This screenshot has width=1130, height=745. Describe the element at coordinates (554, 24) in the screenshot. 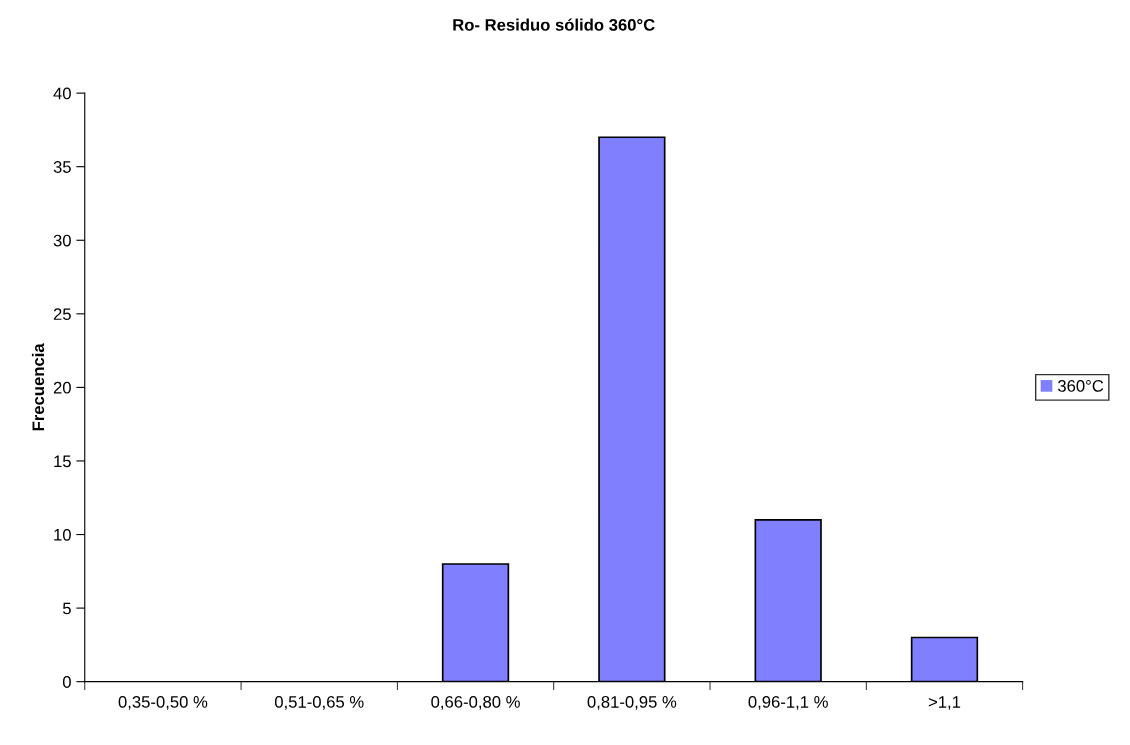

I see `chart-title: Ro- Residuo sólido 360°C` at that location.